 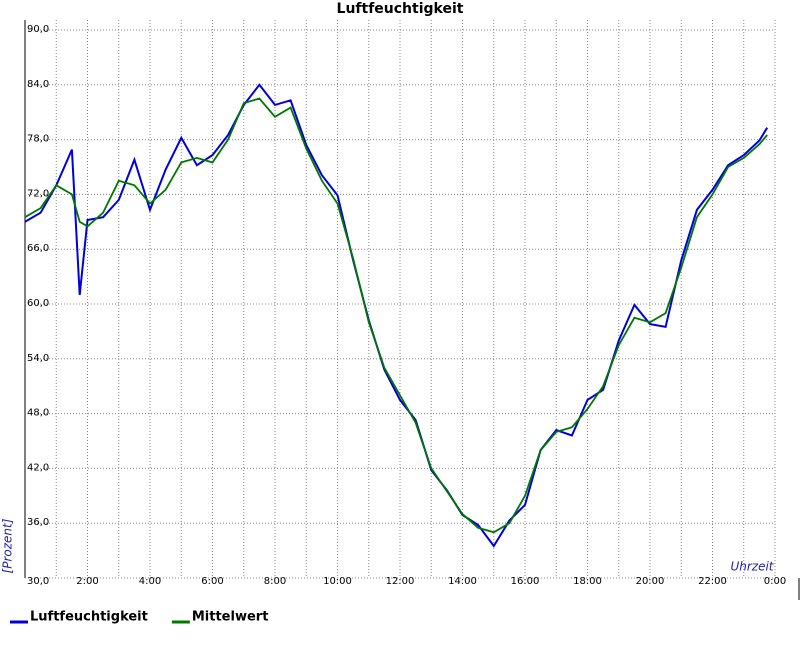 I want to click on x-tick-label: 18:00, so click(x=587, y=581).